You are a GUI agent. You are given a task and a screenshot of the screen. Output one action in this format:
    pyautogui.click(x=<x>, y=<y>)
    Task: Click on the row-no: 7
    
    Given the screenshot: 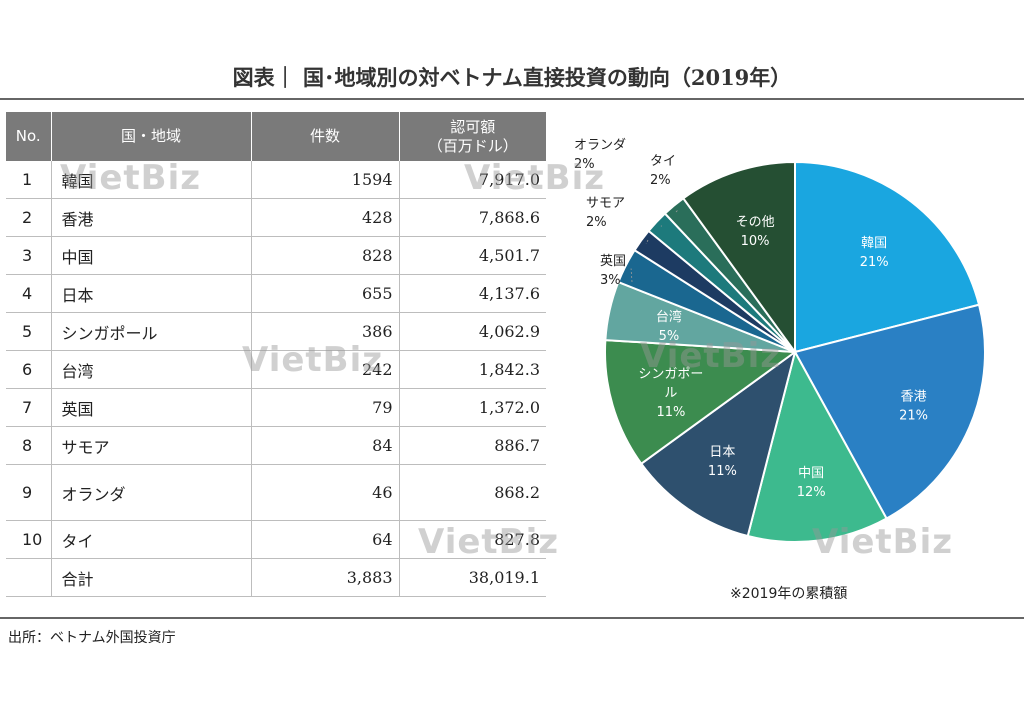 What is the action you would take?
    pyautogui.click(x=29, y=407)
    